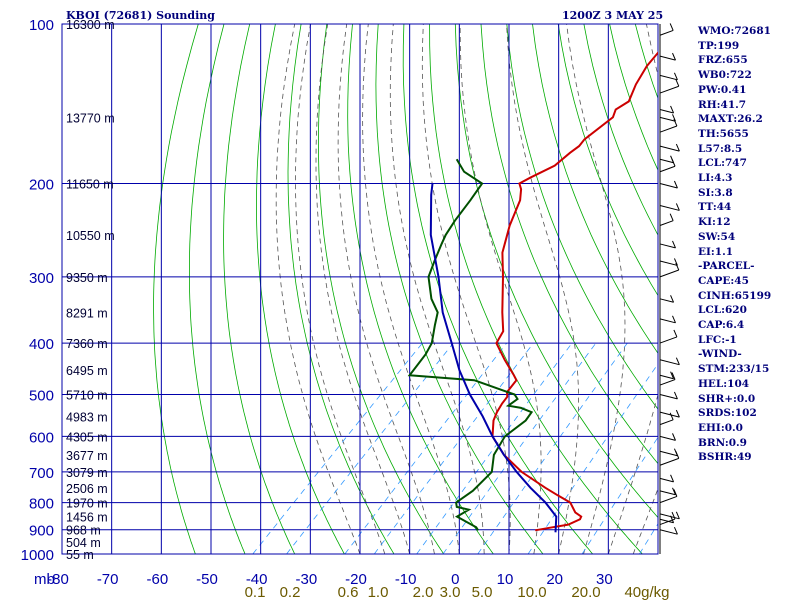 This screenshot has width=800, height=600. I want to click on temperature-tick-label: -30, so click(306, 579).